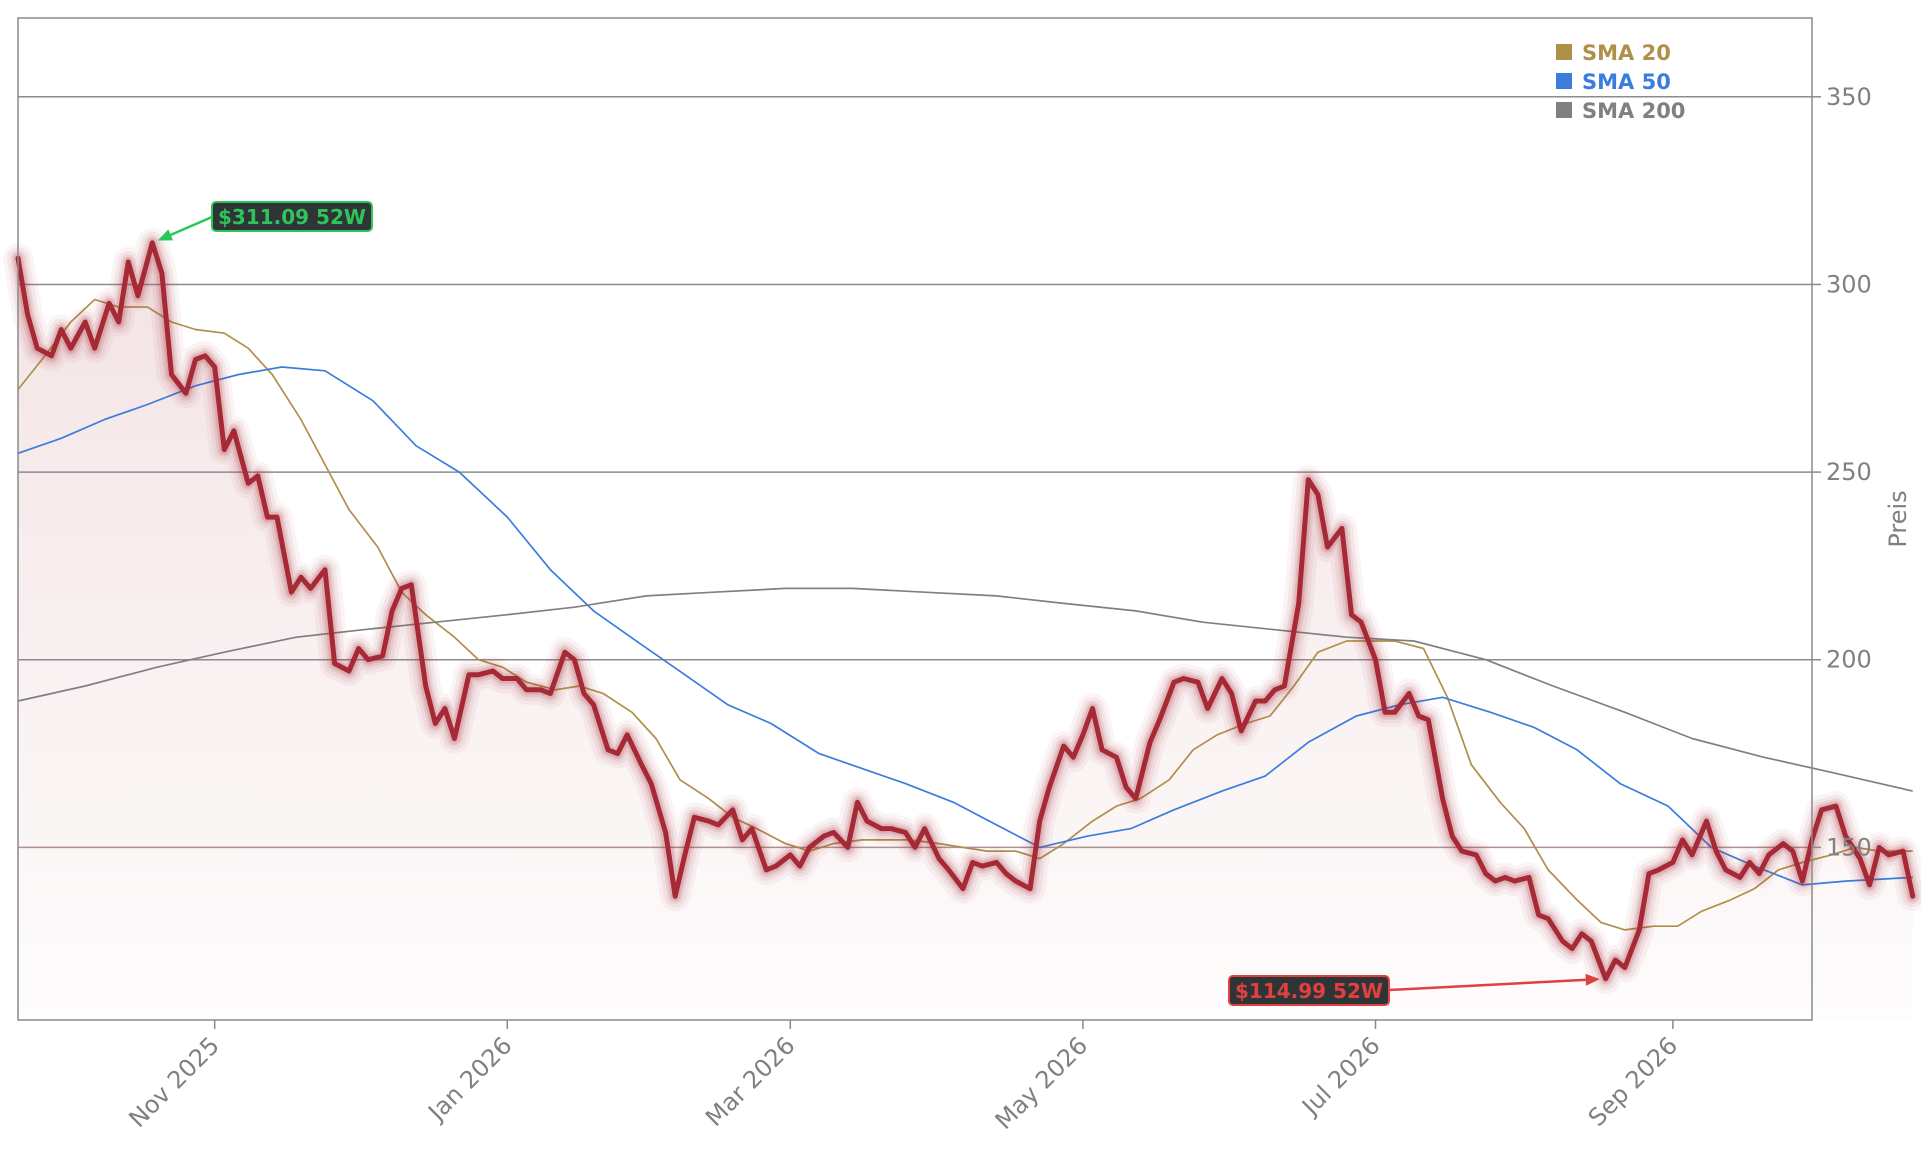 The image size is (1921, 1157). Describe the element at coordinates (470, 1079) in the screenshot. I see `x-tick-label: Jan 2026` at that location.